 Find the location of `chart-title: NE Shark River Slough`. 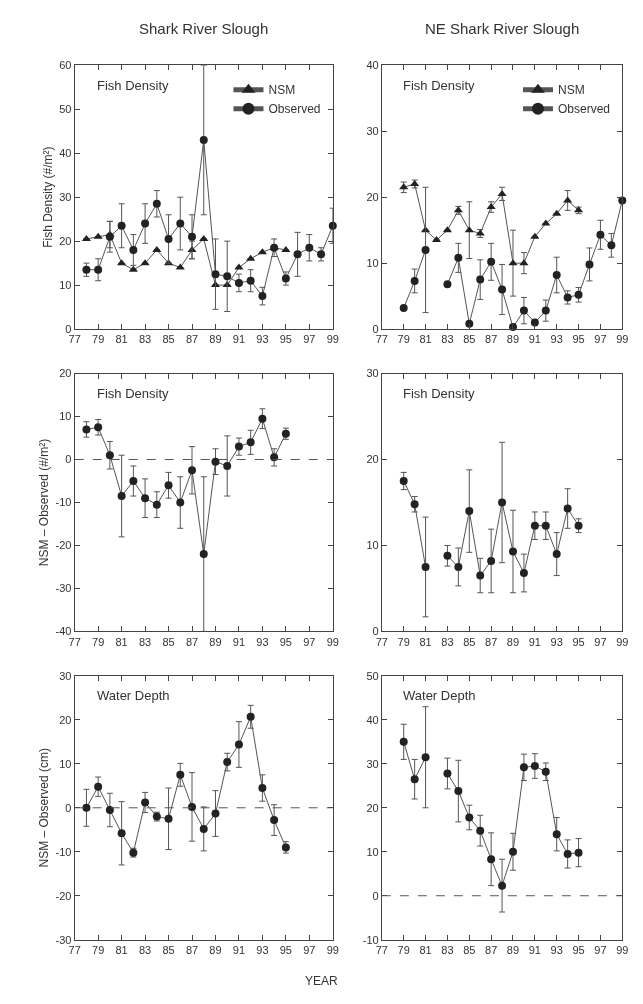

chart-title: NE Shark River Slough is located at coordinates (502, 28).